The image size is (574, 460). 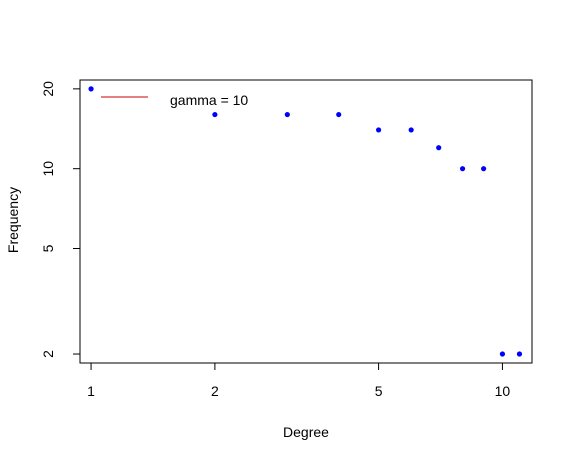 What do you see at coordinates (48, 354) in the screenshot?
I see `y-tick-label: 2` at bounding box center [48, 354].